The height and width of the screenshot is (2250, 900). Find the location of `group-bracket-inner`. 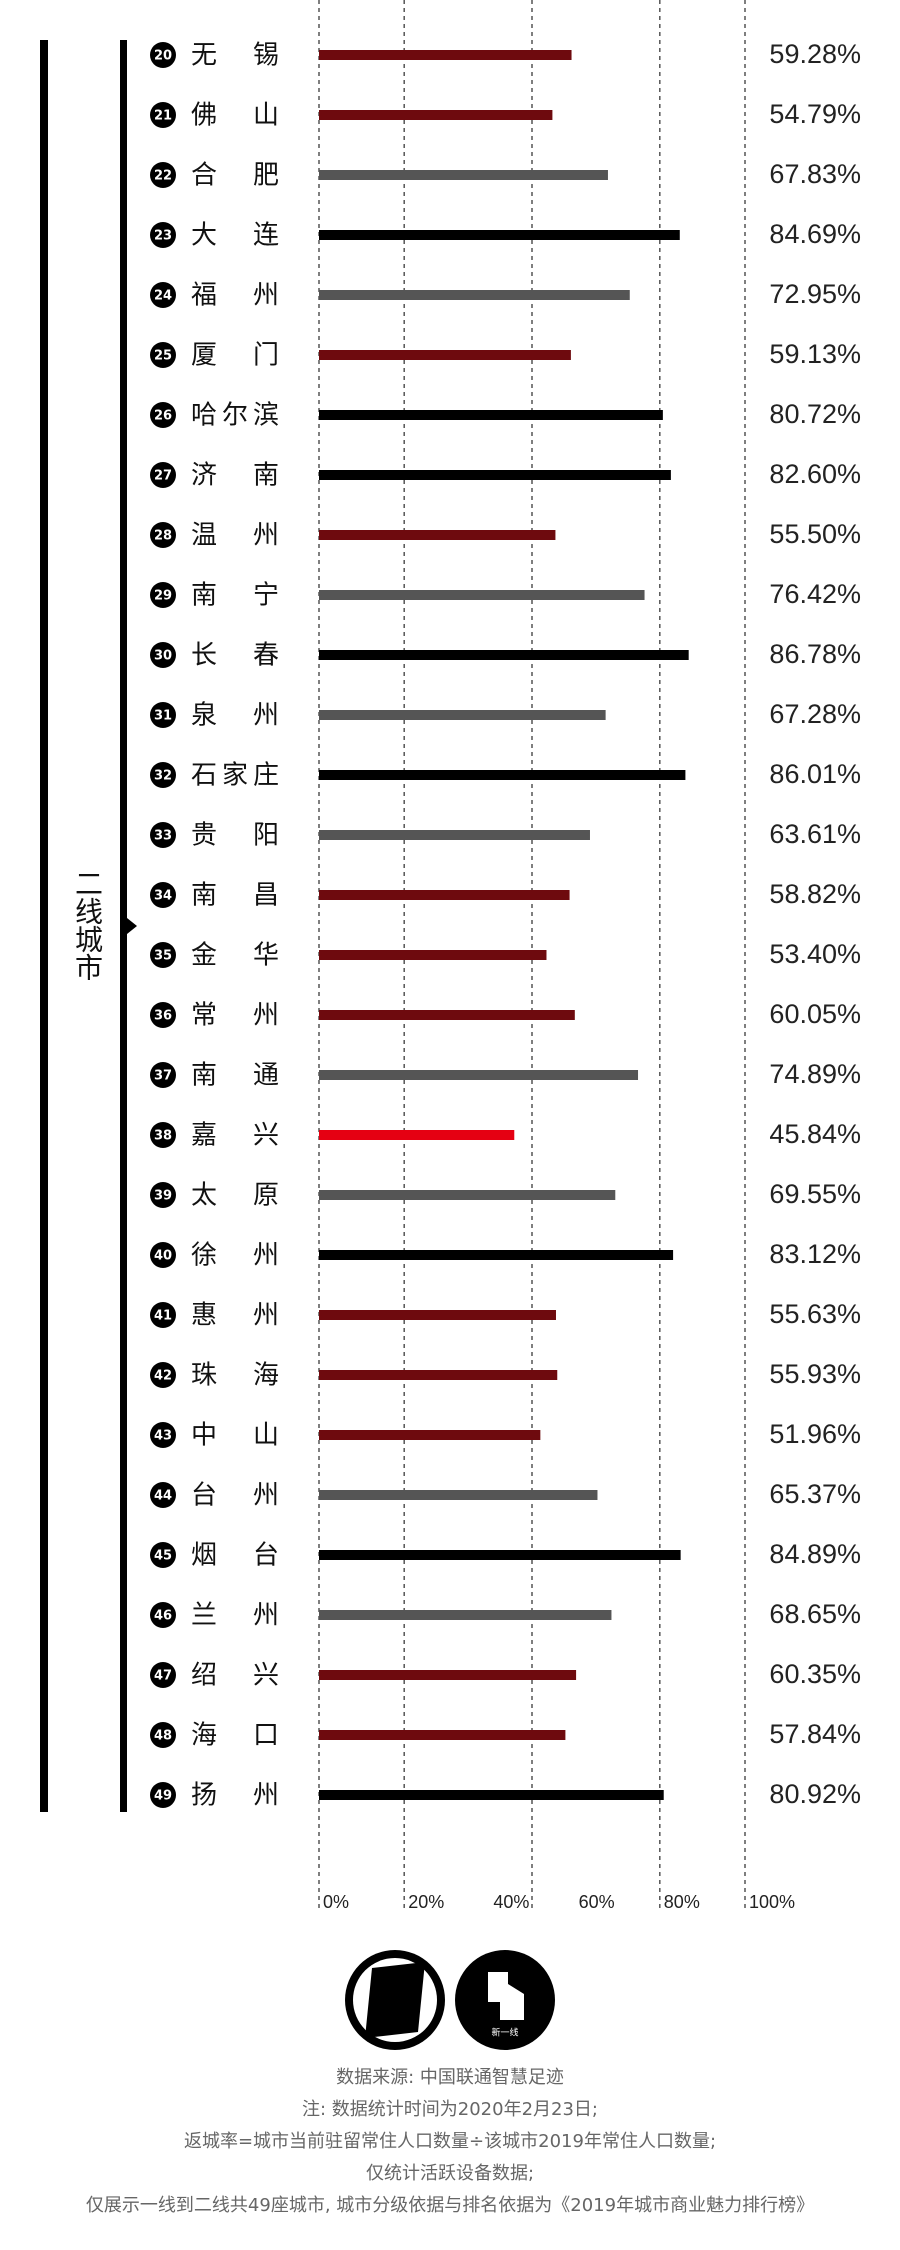

group-bracket-inner is located at coordinates (123, 926).